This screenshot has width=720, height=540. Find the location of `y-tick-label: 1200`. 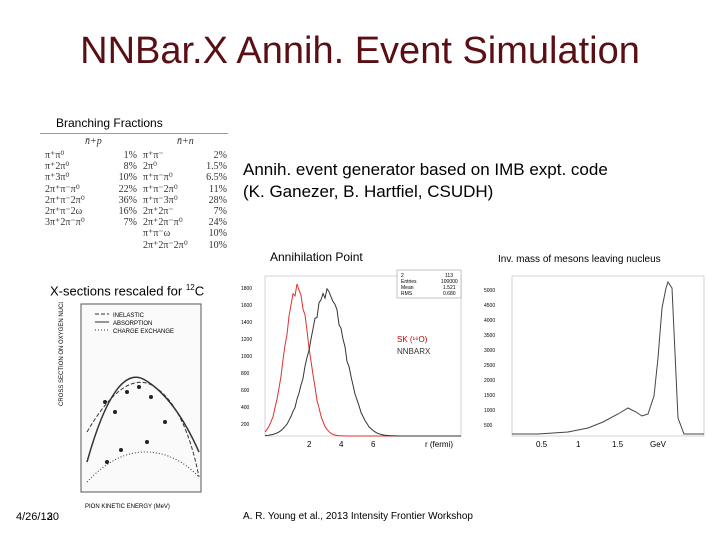

y-tick-label: 1200 is located at coordinates (246, 340).